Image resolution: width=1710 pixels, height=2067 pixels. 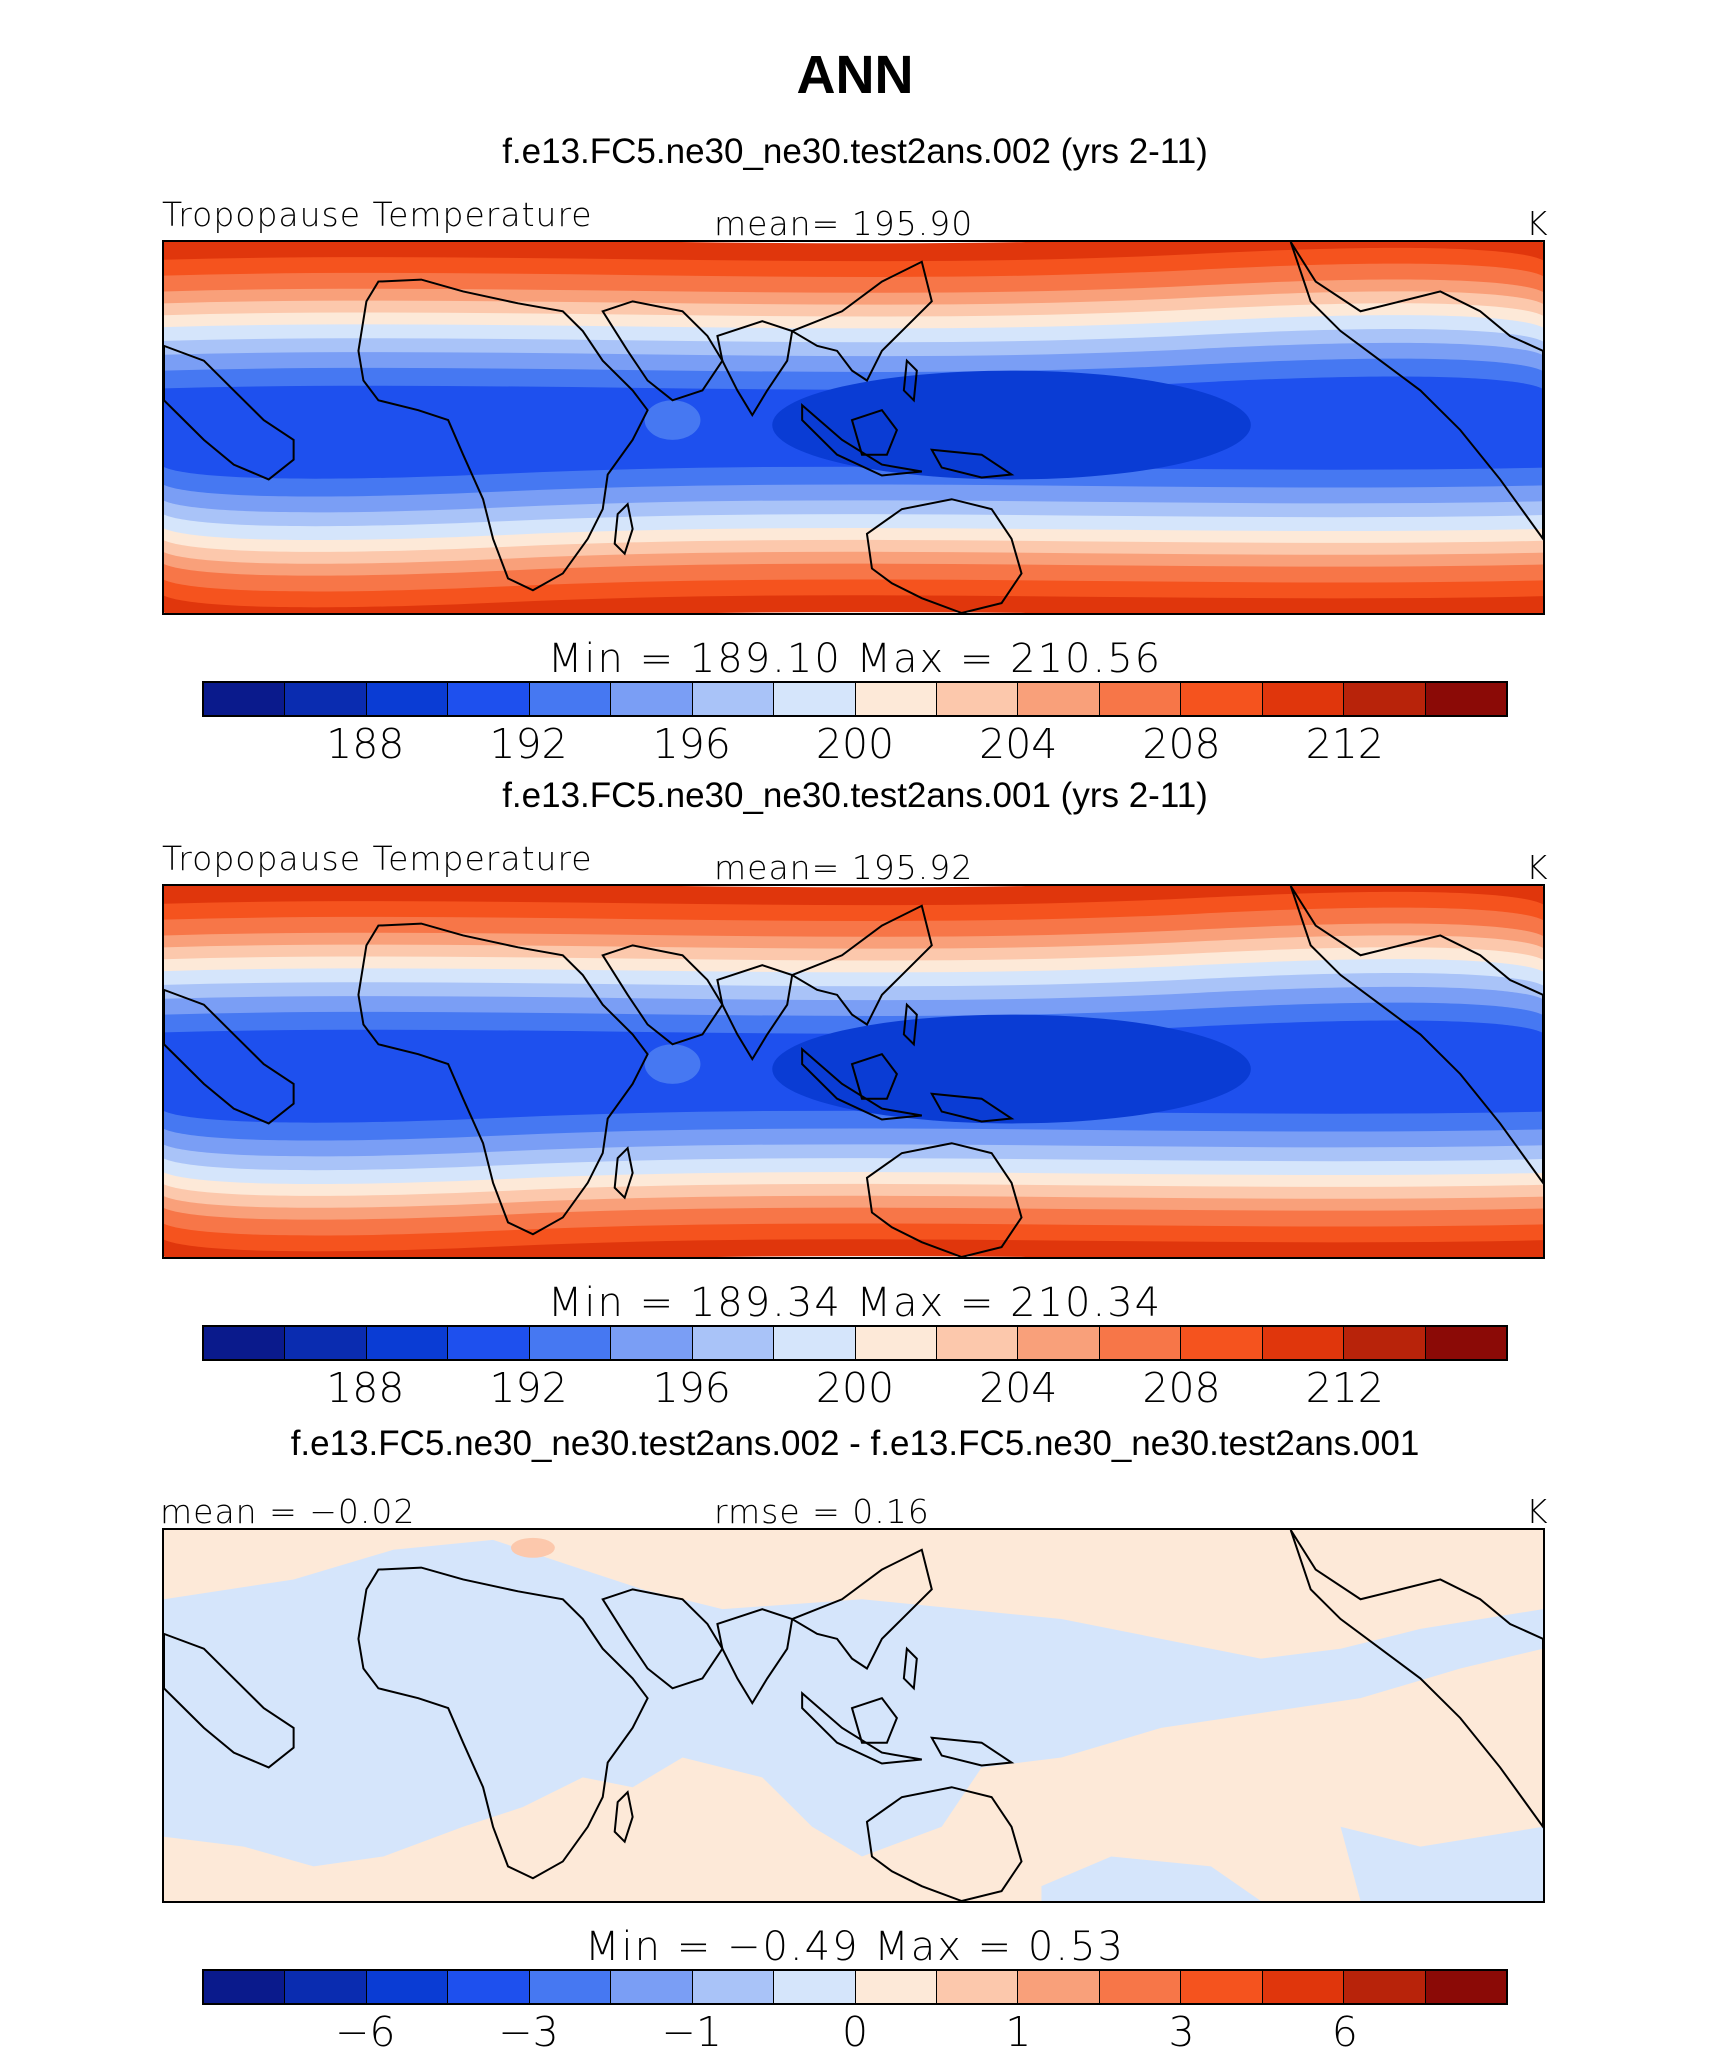 I want to click on colorbar-diff, so click(x=855, y=1987).